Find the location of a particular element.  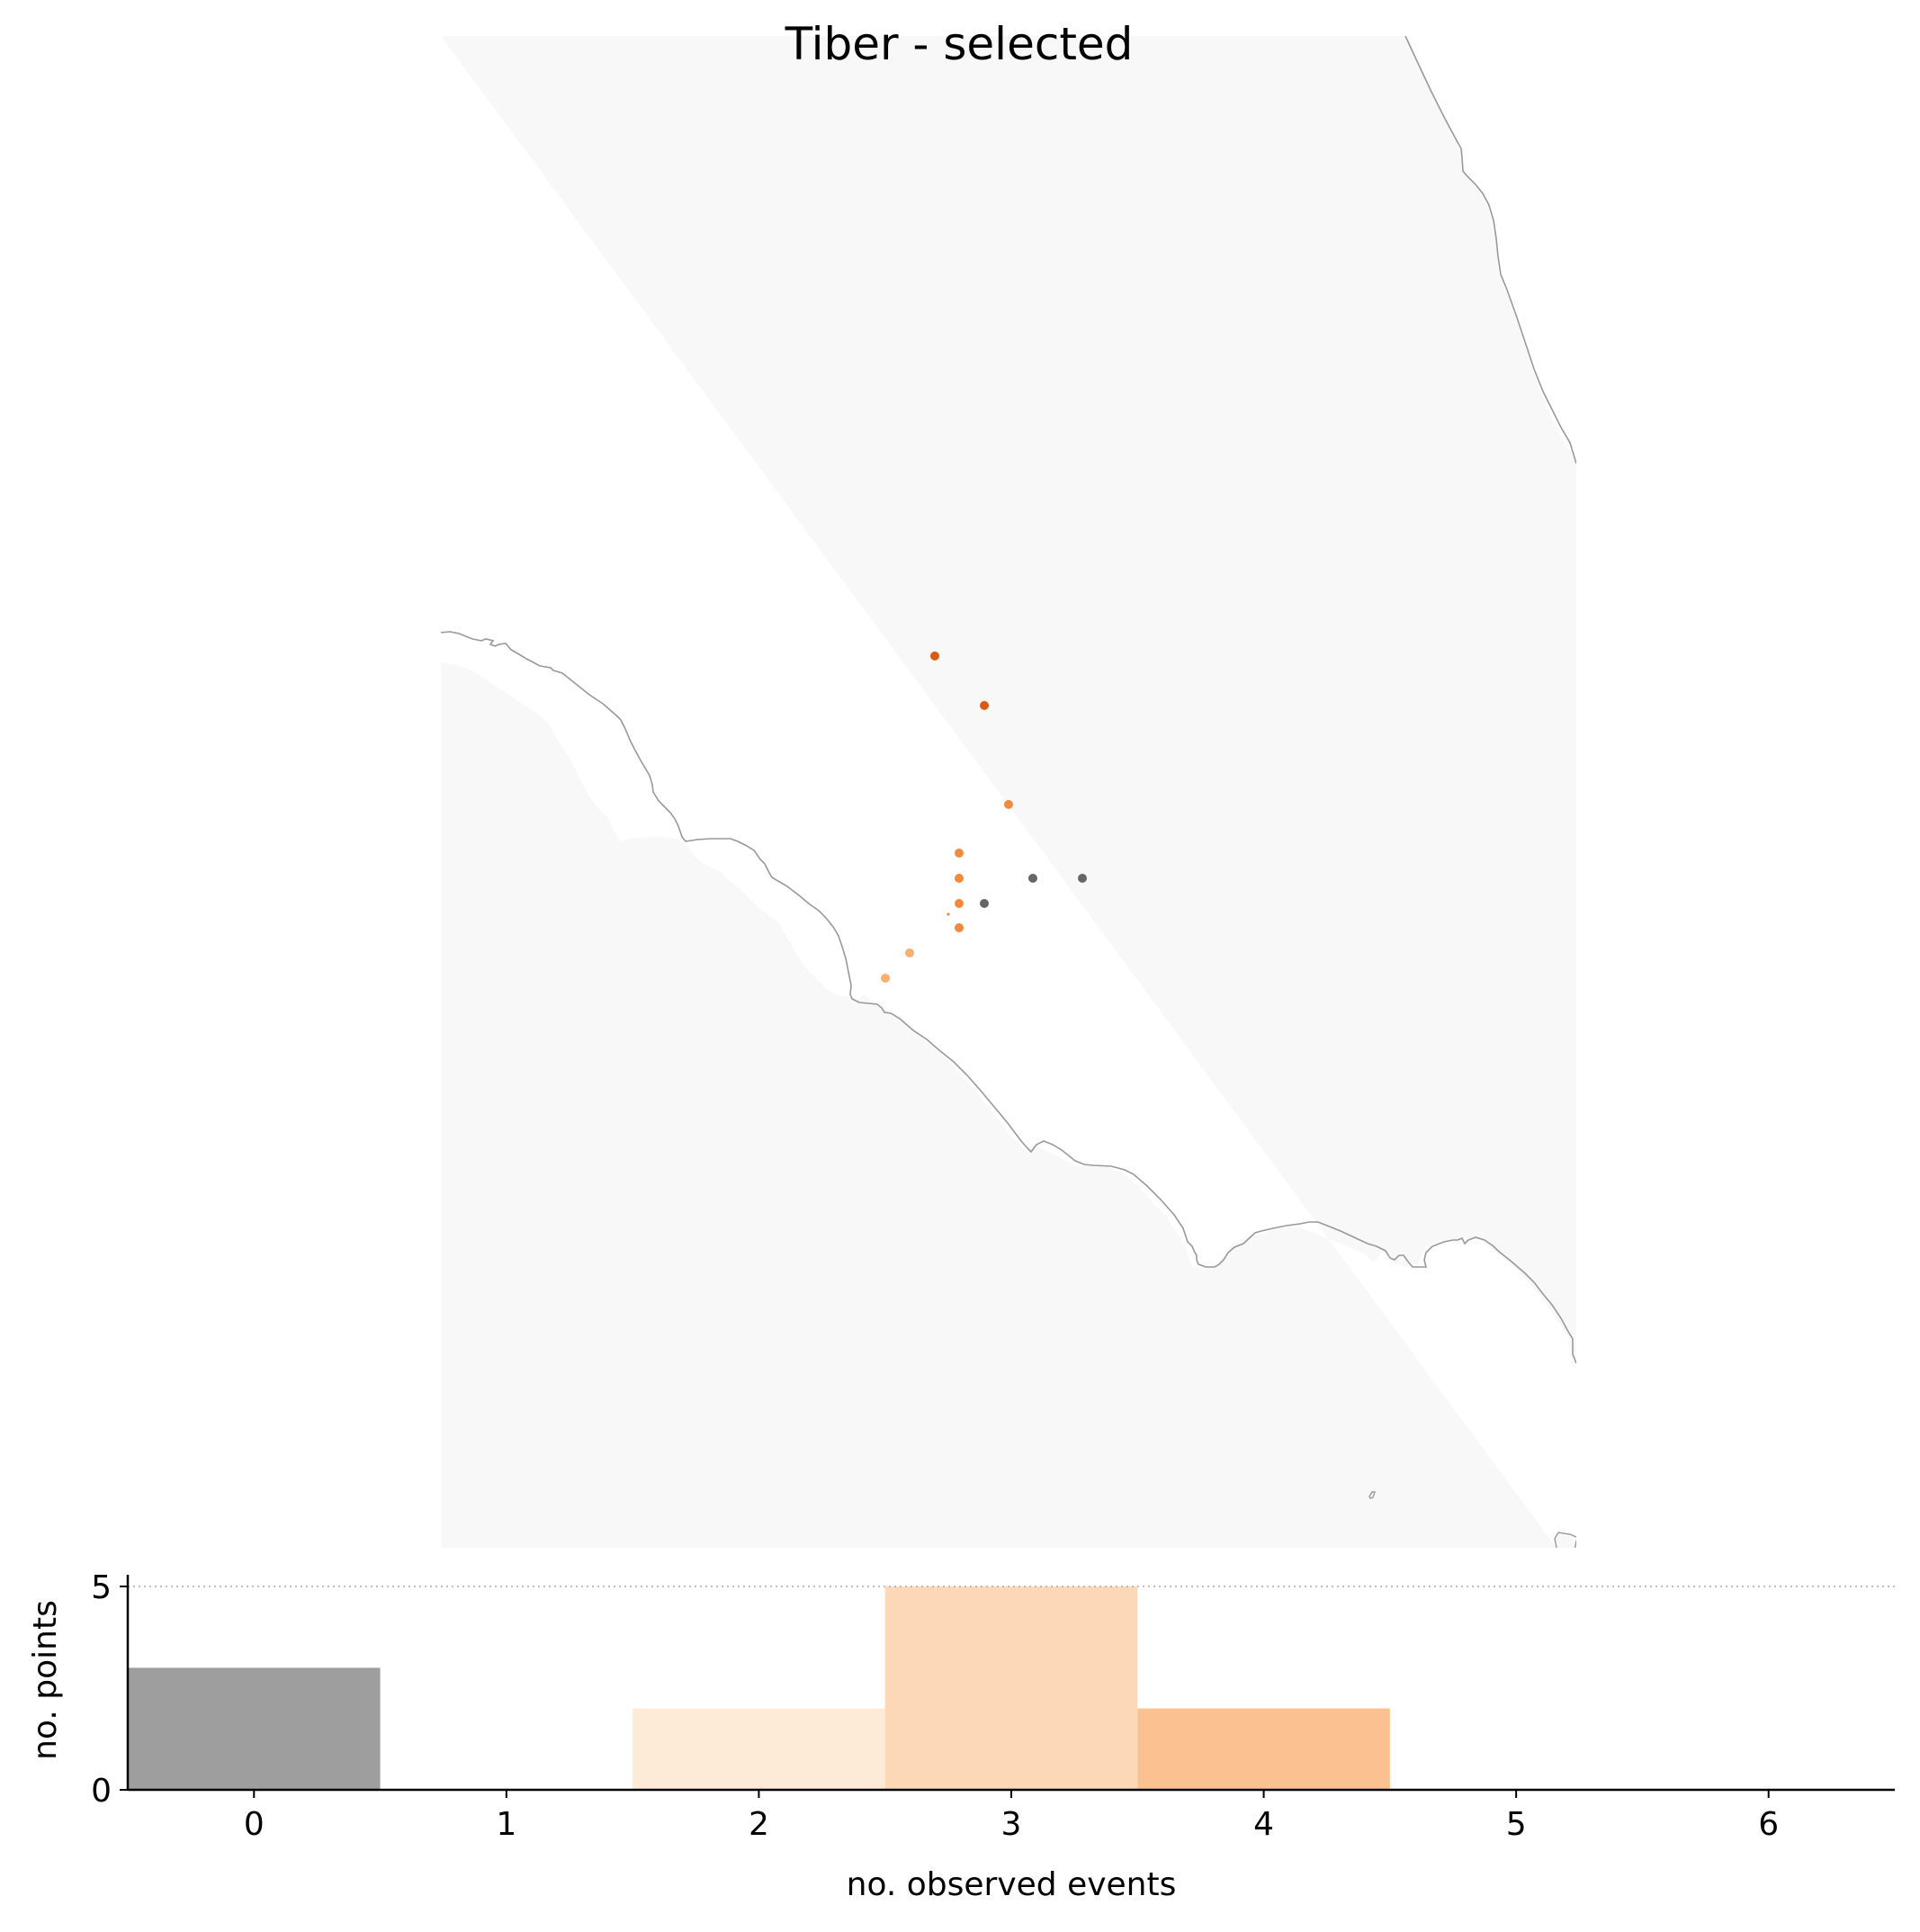

x-ticks: 0 1 2 3 4 5 6 is located at coordinates (1011, 1816).